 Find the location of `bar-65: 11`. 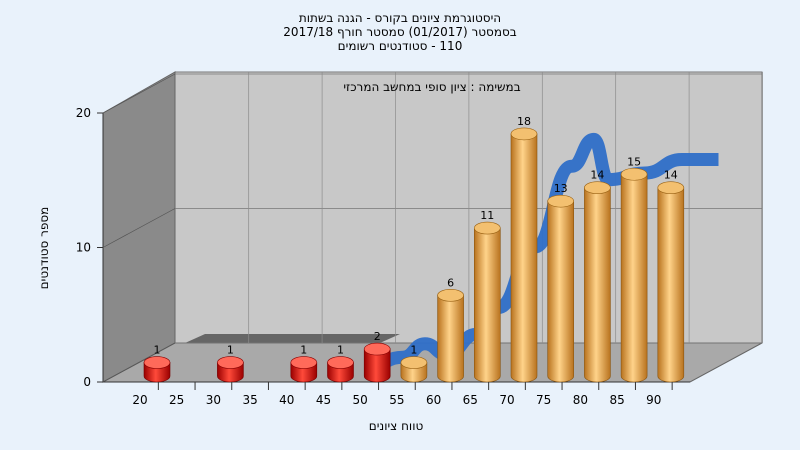

bar-65: 11 is located at coordinates (487, 296).